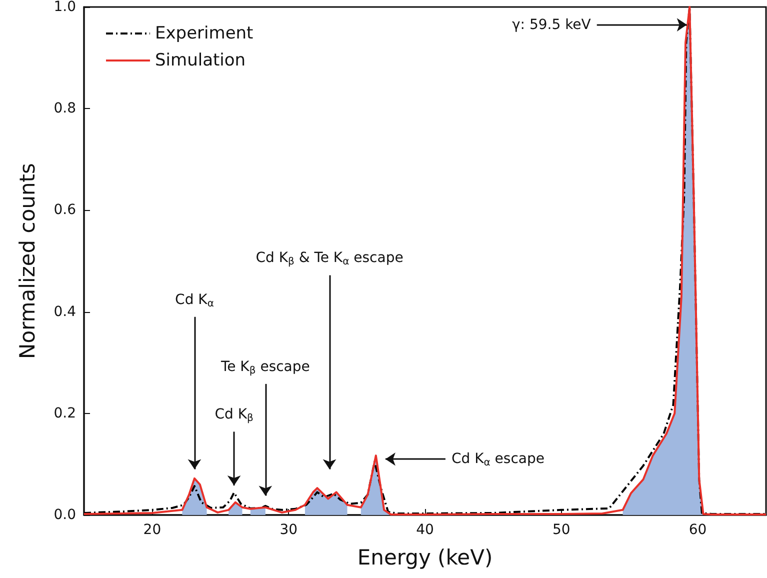 The image size is (767, 578). I want to click on annotation: γ: 59.5 keV, so click(552, 24).